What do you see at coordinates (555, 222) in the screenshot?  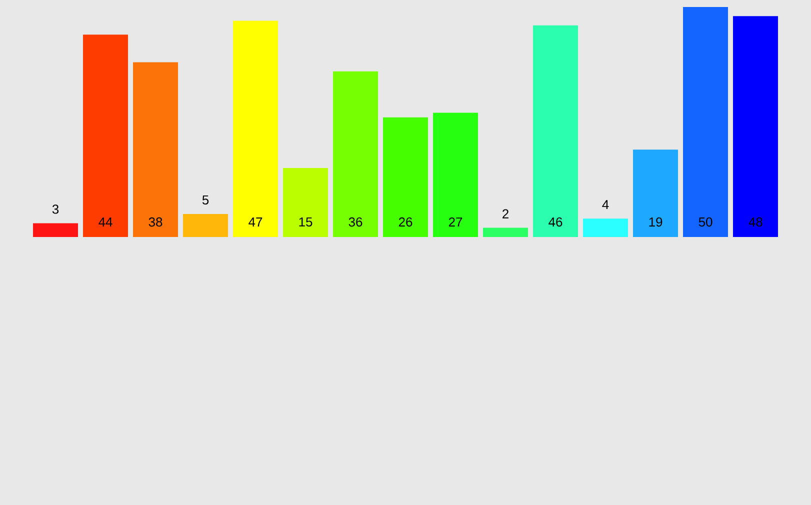 I see `data-label: 46` at bounding box center [555, 222].